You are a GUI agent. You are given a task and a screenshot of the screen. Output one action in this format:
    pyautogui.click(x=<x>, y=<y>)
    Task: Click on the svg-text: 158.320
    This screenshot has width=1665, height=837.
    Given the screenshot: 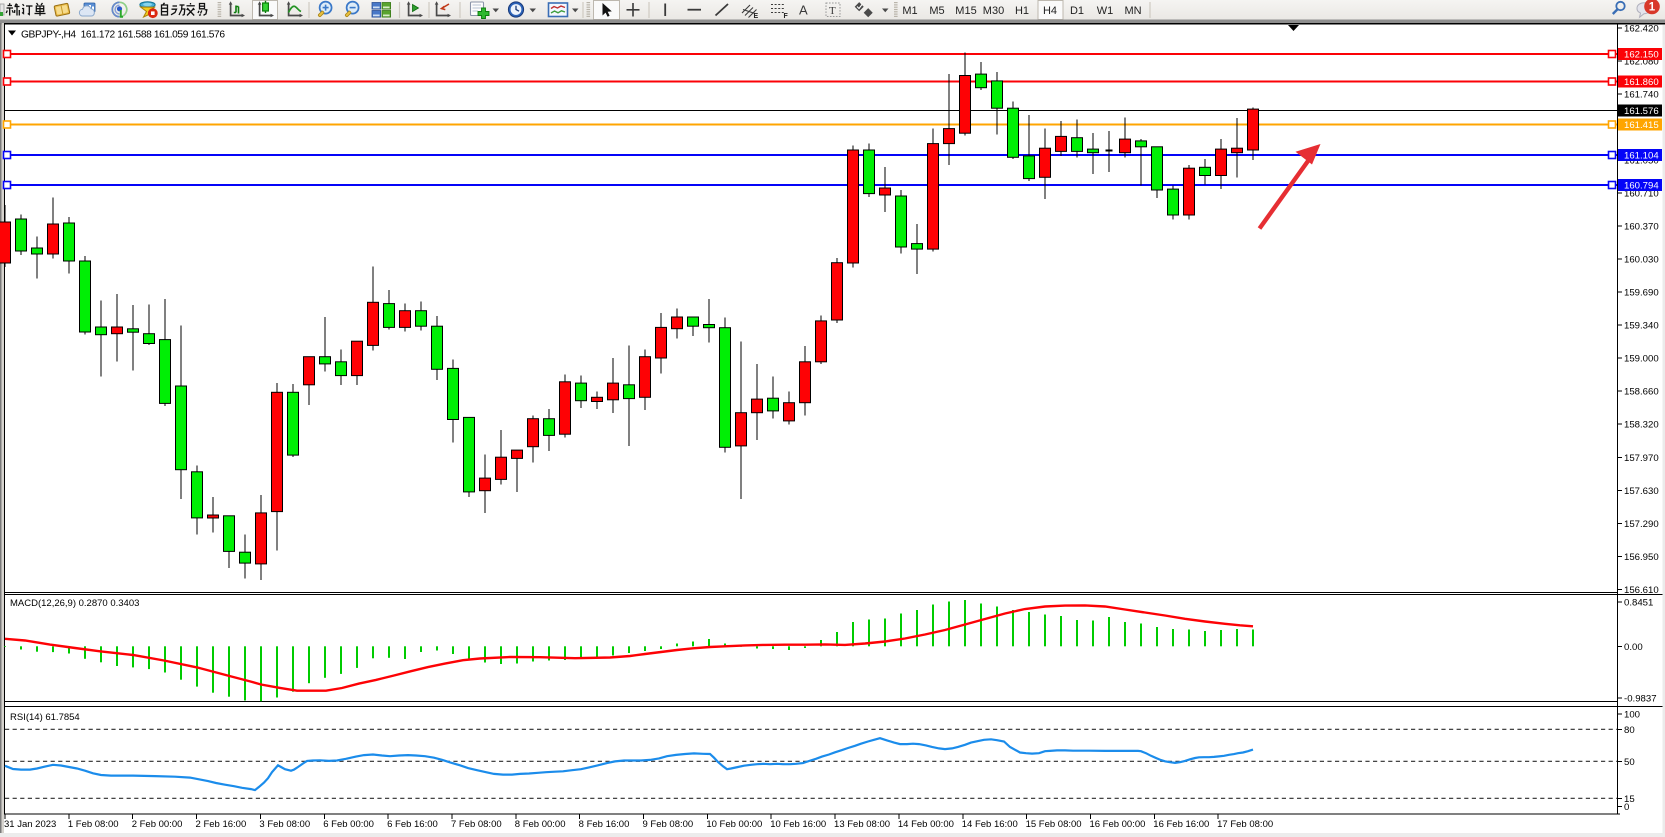 What is the action you would take?
    pyautogui.click(x=1641, y=425)
    